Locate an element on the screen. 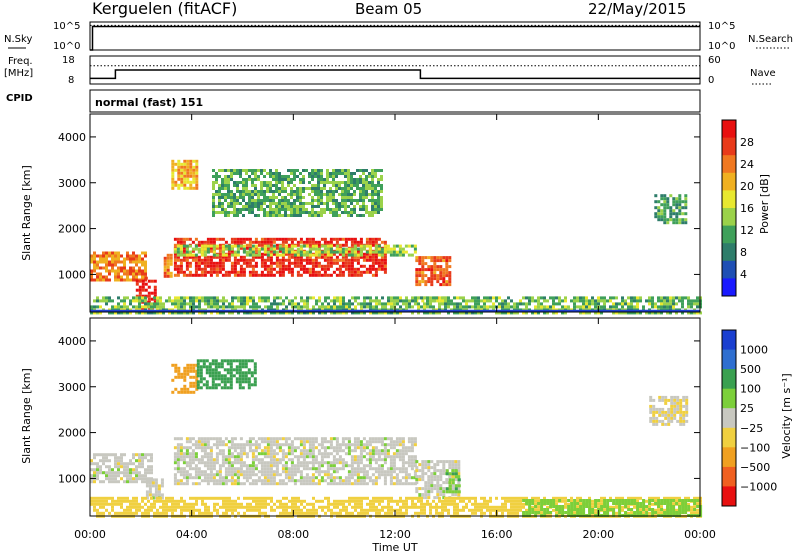 This screenshot has width=800, height=554. nave-tick-bottom: 0 is located at coordinates (711, 80).